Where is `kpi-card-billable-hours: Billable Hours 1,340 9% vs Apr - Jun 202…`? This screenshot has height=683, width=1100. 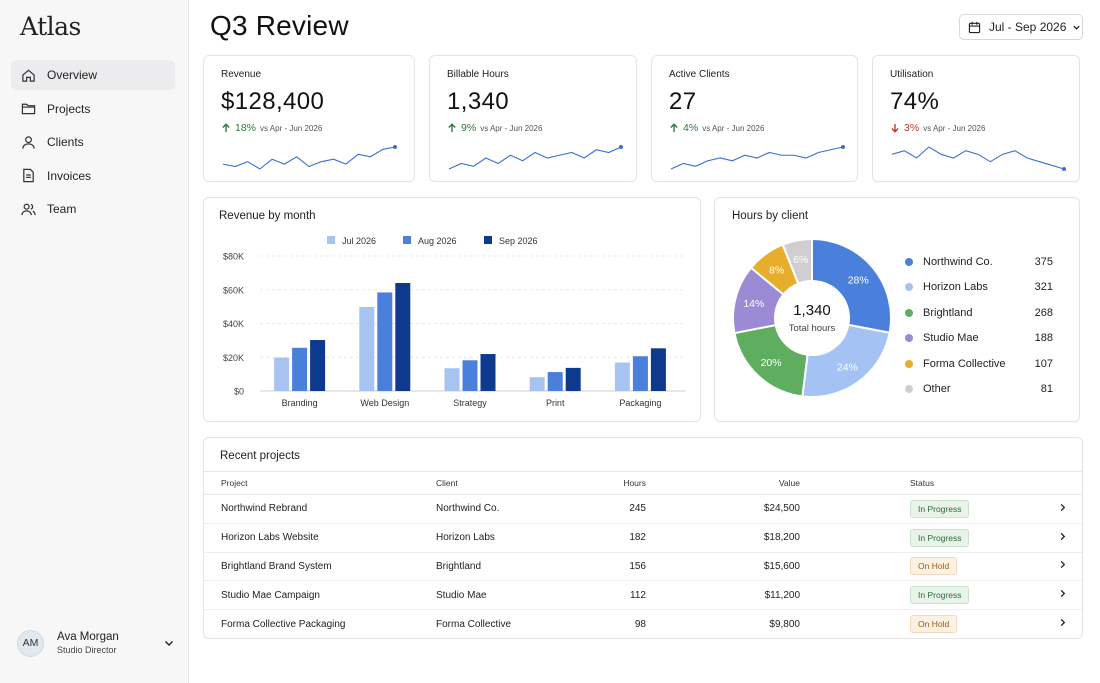 kpi-card-billable-hours: Billable Hours 1,340 9% vs Apr - Jun 202… is located at coordinates (533, 118).